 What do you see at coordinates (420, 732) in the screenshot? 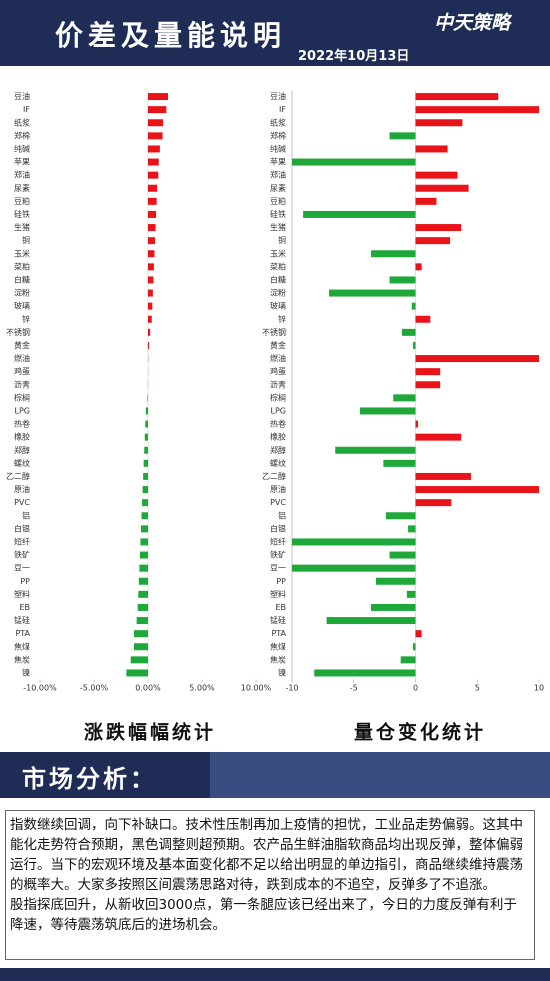
I see `chart-title: 量仓变化统计` at bounding box center [420, 732].